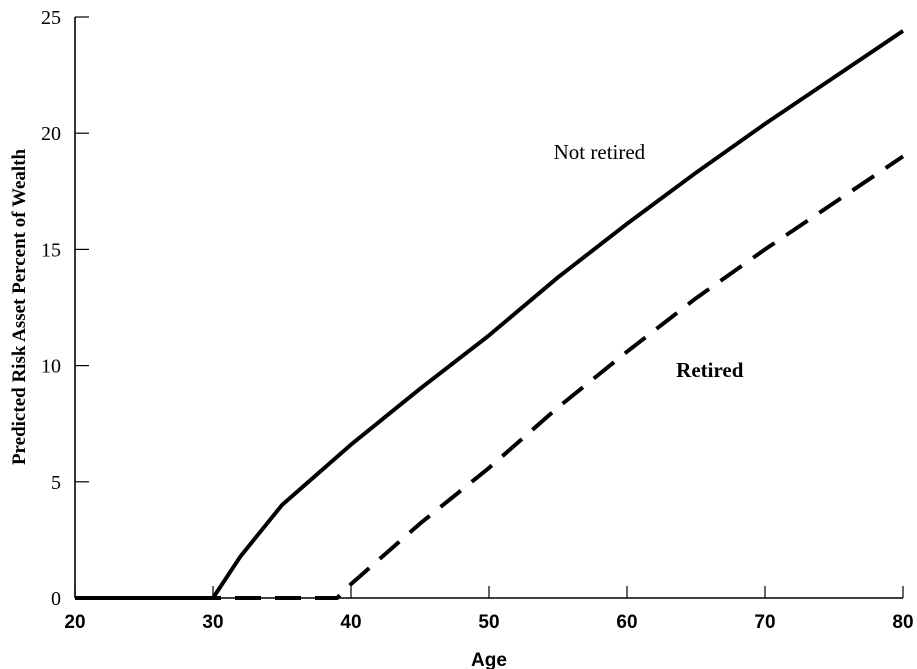  I want to click on x-tick-label: 70, so click(764, 622).